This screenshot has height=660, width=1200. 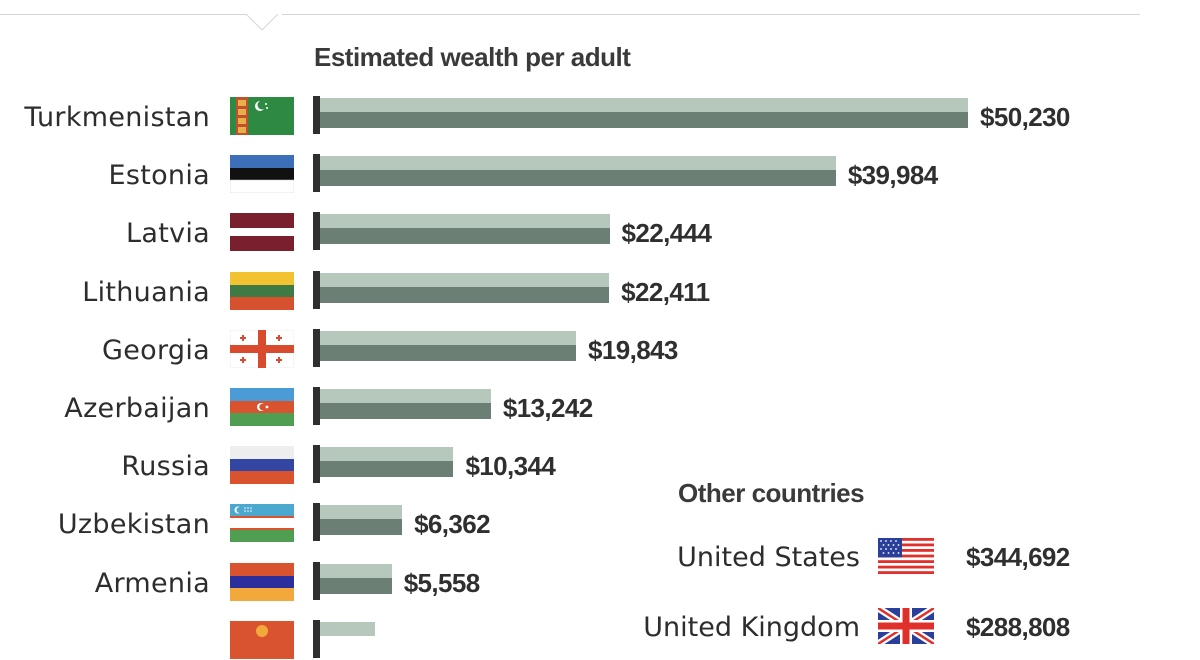 I want to click on bar-row: Uzbekistan $6,362, so click(x=600, y=523).